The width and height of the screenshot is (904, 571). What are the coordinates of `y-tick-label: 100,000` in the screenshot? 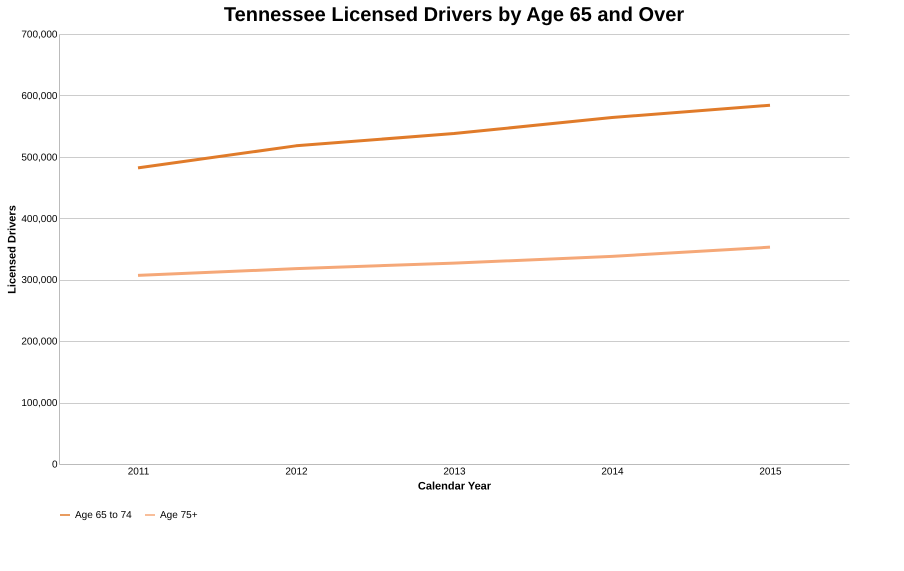 It's located at (39, 404).